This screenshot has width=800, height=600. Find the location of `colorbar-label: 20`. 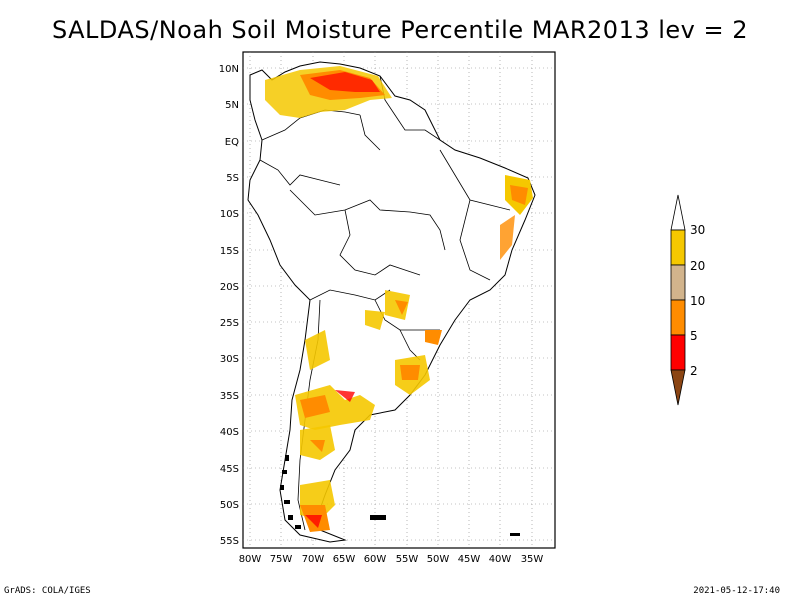

colorbar-label: 20 is located at coordinates (697, 266).